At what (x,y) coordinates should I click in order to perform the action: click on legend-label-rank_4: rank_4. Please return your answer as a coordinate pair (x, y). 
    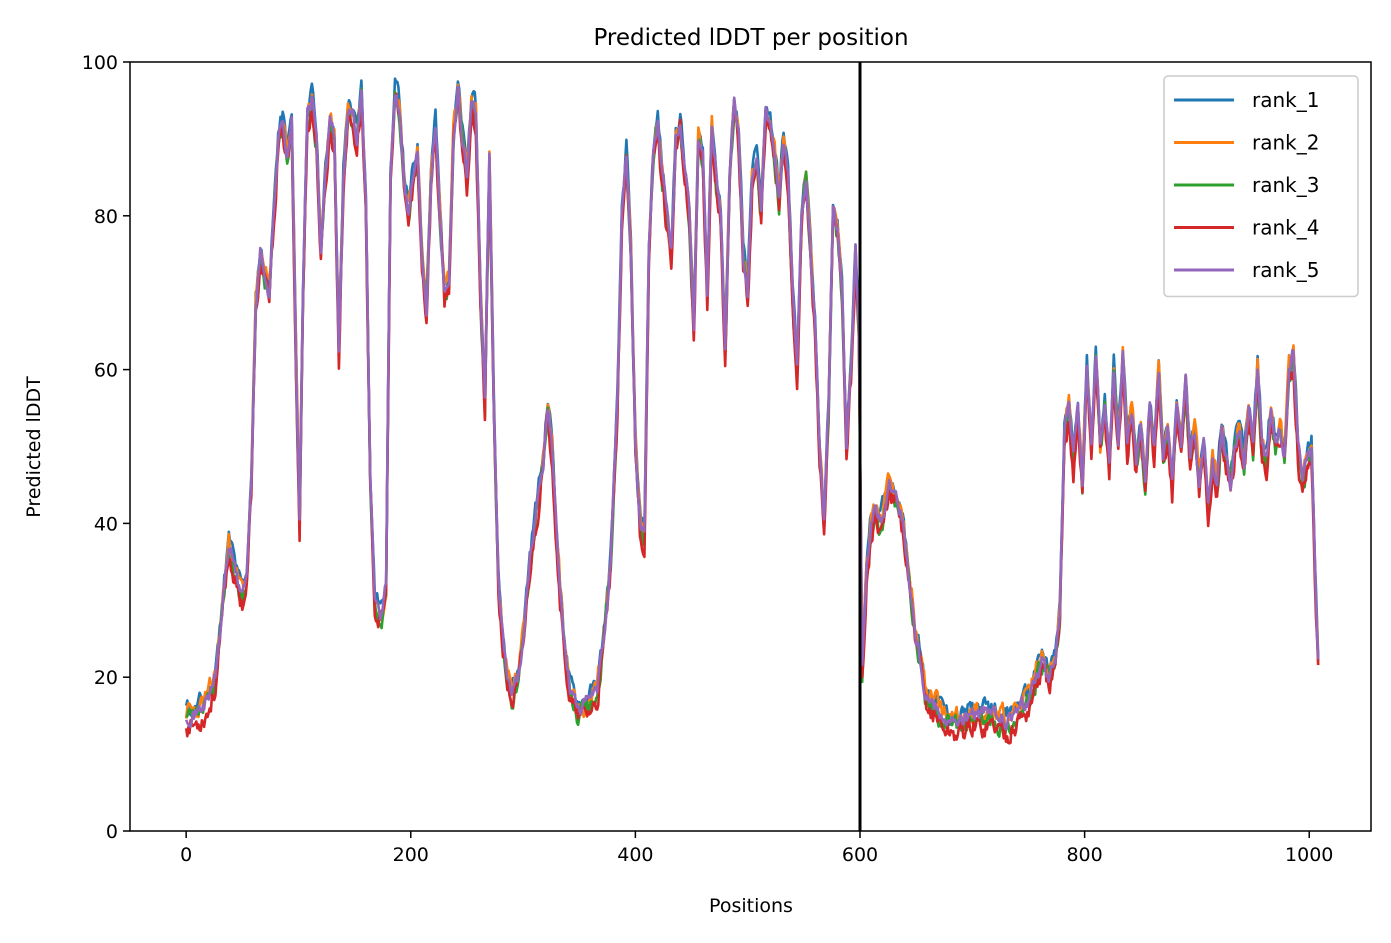
    Looking at the image, I should click on (1285, 228).